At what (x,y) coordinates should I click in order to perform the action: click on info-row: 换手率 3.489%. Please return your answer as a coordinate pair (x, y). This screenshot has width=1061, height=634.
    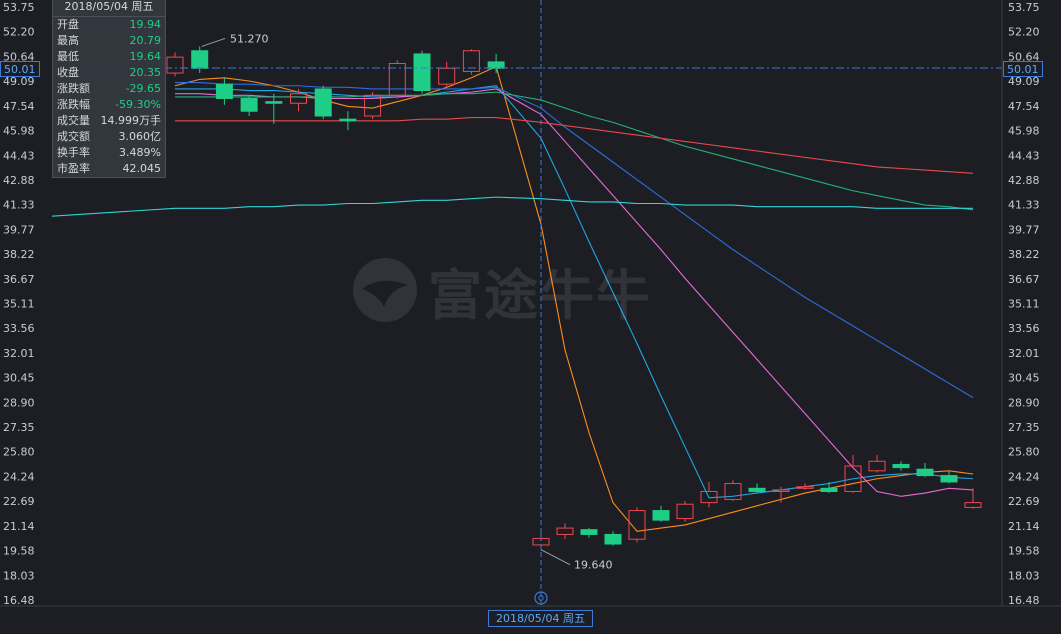
    Looking at the image, I should click on (109, 153).